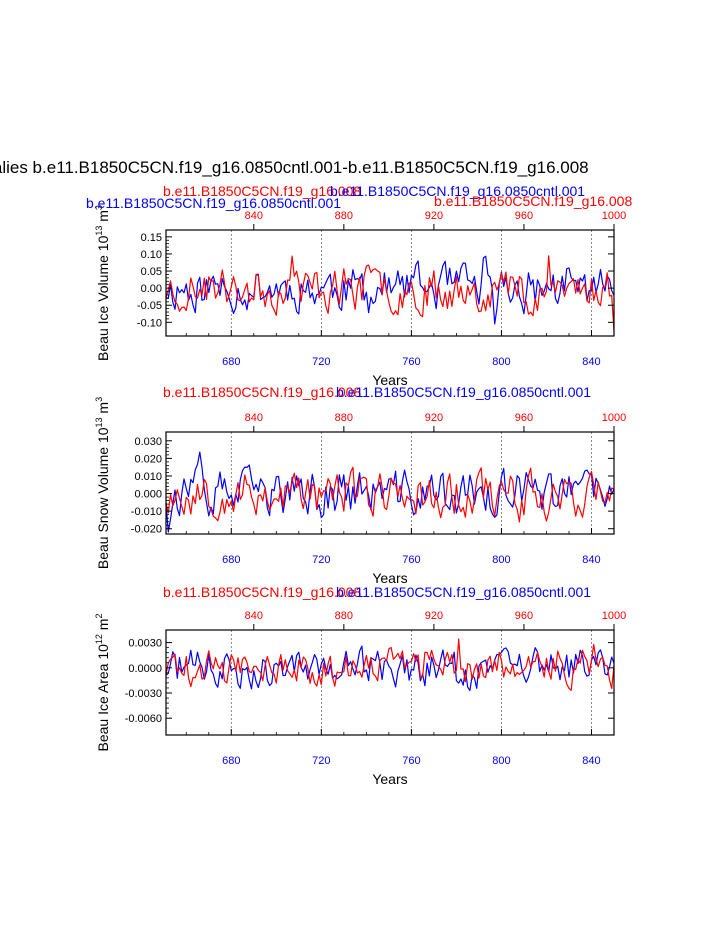 The image size is (723, 935). I want to click on y-tick-label: -0.10, so click(149, 323).